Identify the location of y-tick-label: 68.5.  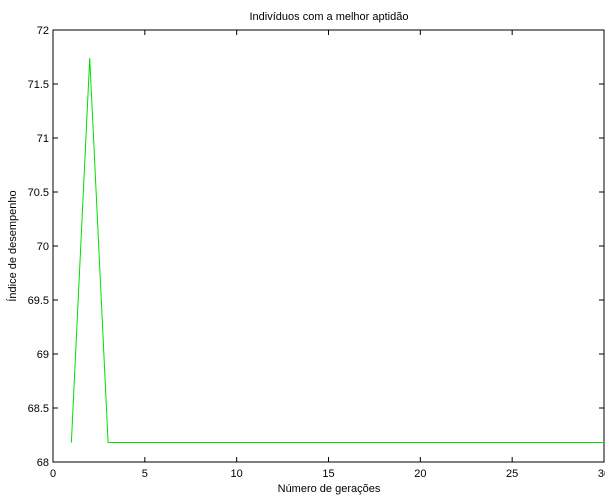
(38, 409).